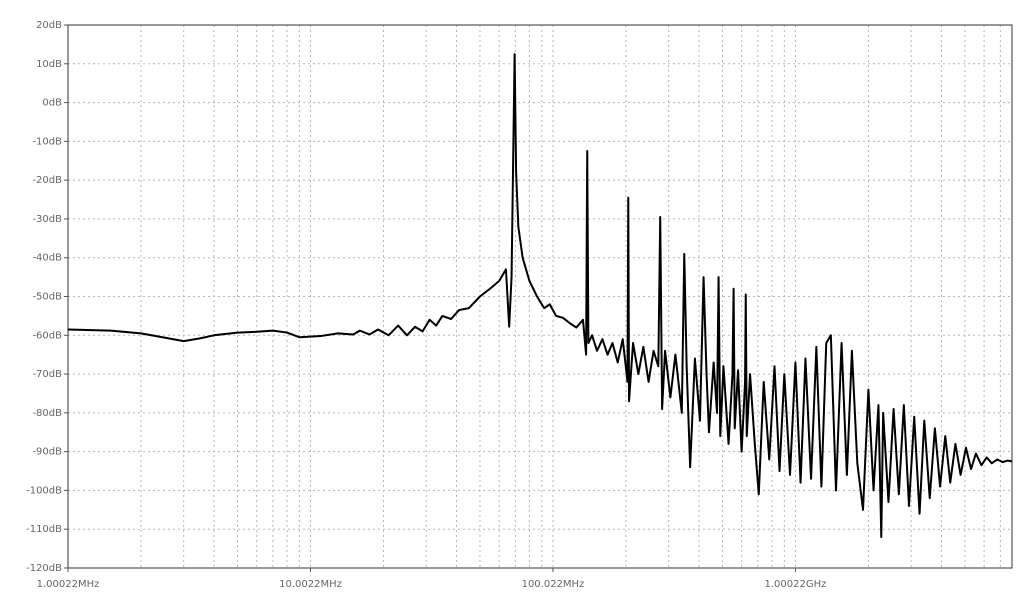  Describe the element at coordinates (47, 452) in the screenshot. I see `y-tick-label: -90dB` at that location.